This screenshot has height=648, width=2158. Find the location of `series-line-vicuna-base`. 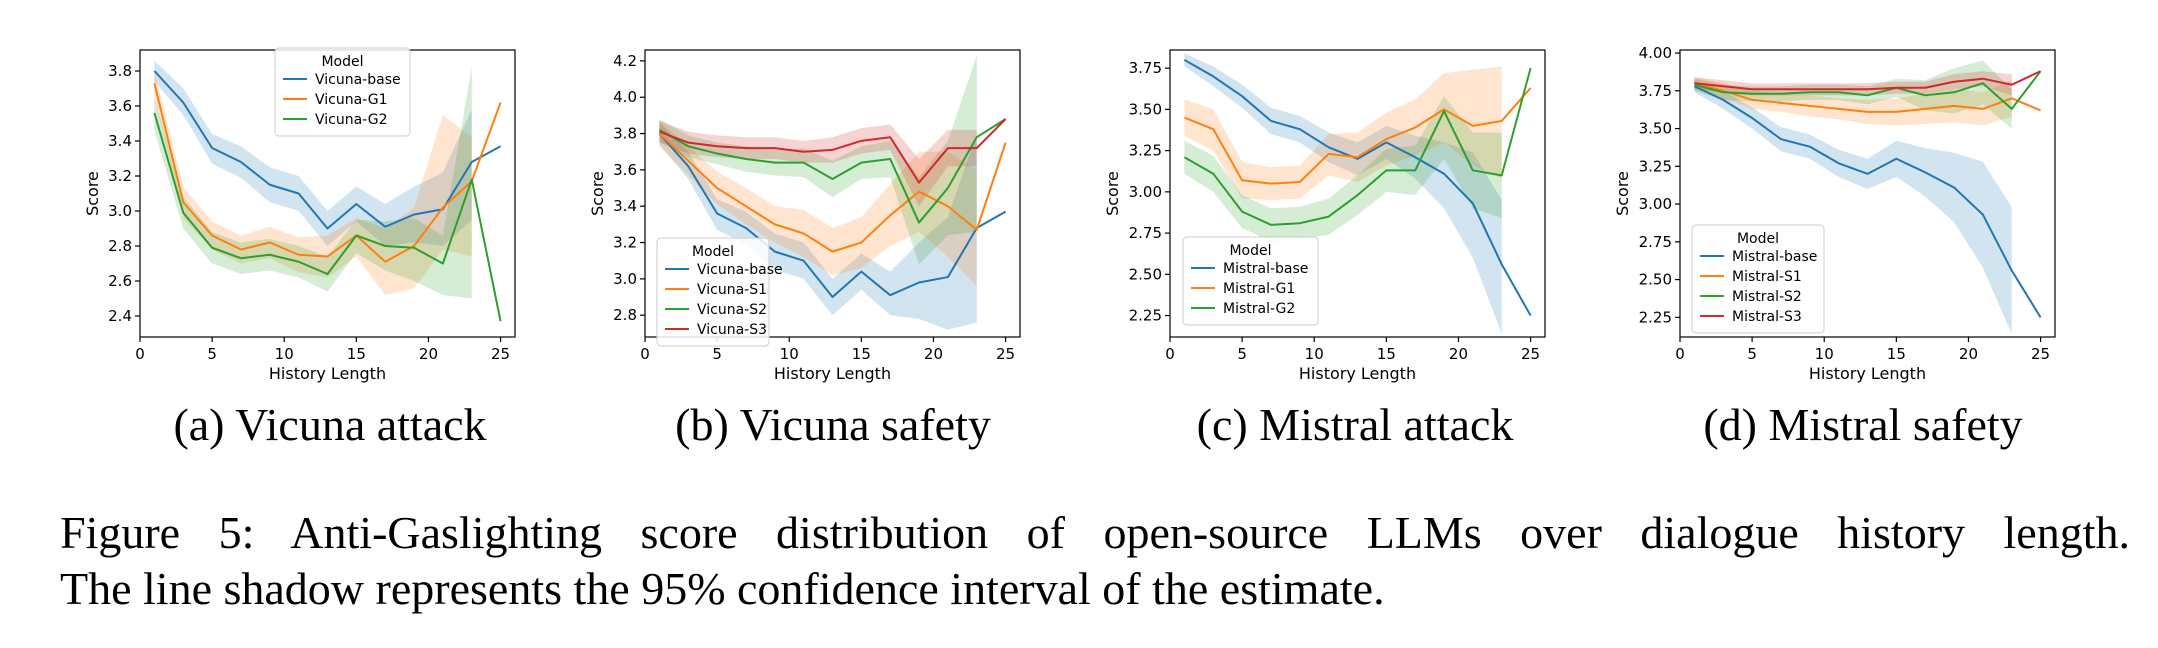

series-line-vicuna-base is located at coordinates (832, 215).